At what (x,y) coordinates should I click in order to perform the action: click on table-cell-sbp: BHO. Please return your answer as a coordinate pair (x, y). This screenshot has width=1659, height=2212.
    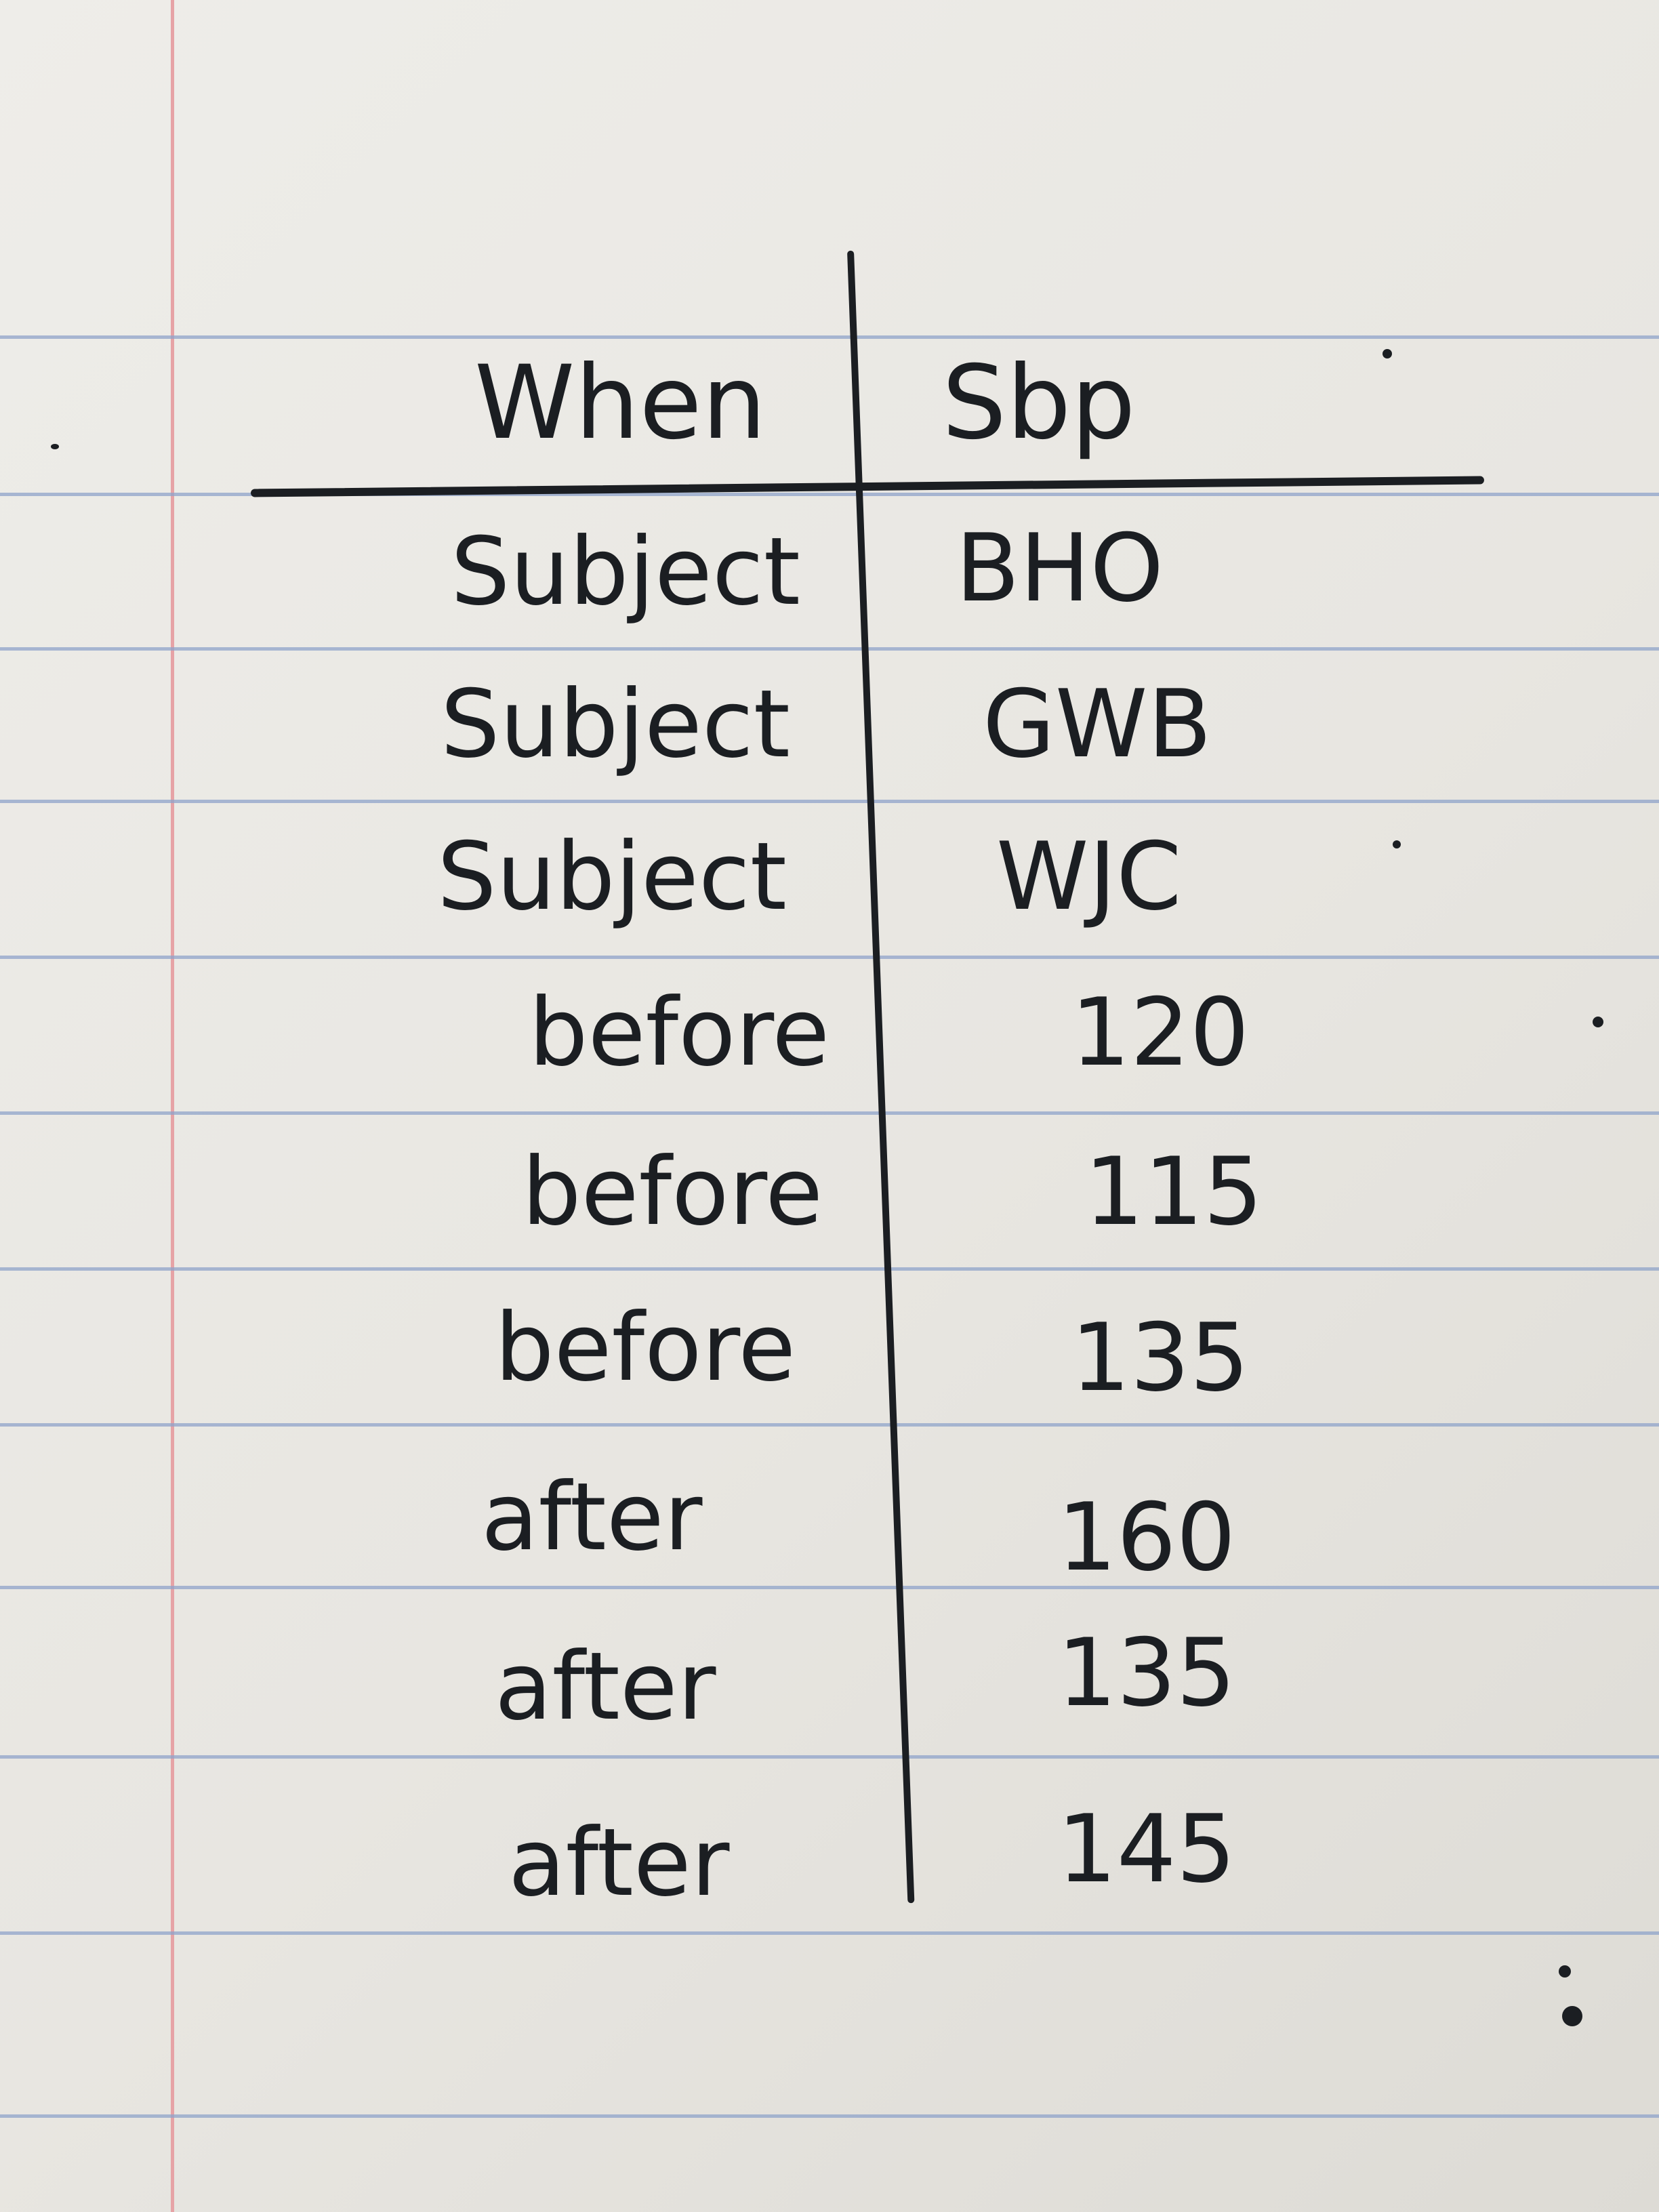
    Looking at the image, I should click on (1060, 568).